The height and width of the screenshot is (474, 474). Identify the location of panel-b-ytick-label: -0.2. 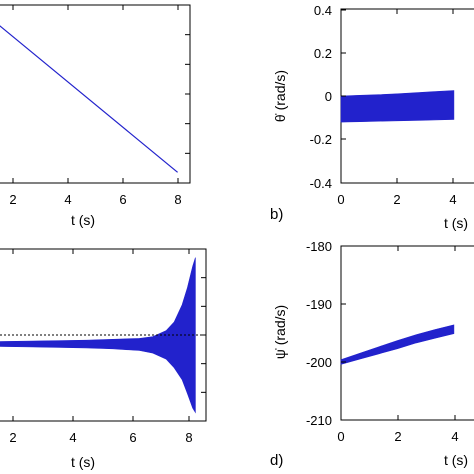
(321, 139).